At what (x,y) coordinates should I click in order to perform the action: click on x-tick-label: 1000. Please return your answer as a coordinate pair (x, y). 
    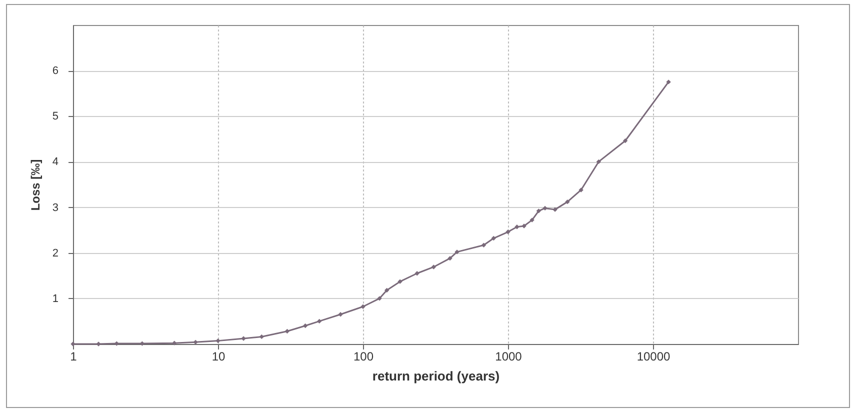
    Looking at the image, I should click on (508, 357).